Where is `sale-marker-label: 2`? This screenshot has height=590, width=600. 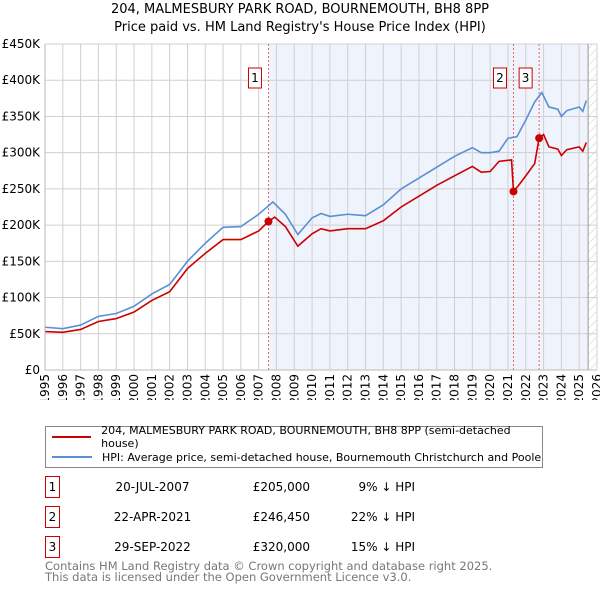 sale-marker-label: 2 is located at coordinates (500, 78).